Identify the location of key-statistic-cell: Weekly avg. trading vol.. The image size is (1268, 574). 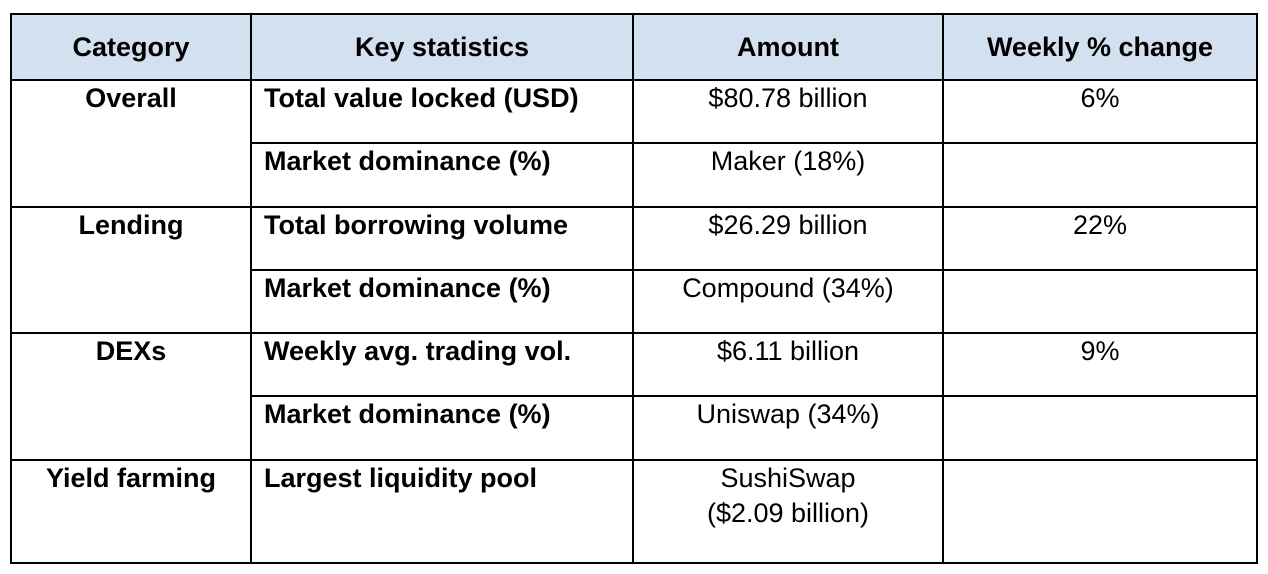
(442, 364).